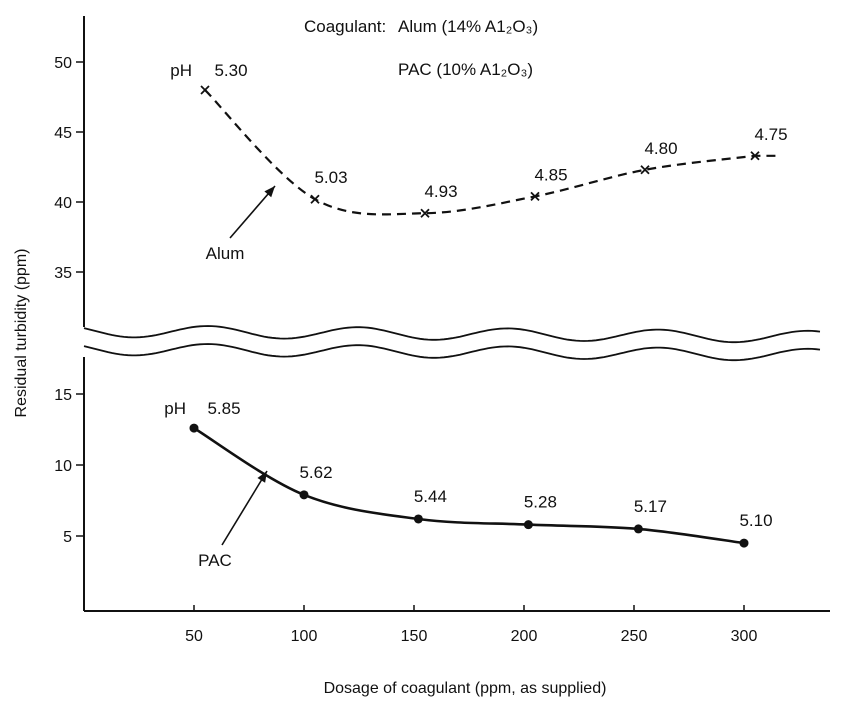  What do you see at coordinates (67, 537) in the screenshot?
I see `y-tick-label: 5` at bounding box center [67, 537].